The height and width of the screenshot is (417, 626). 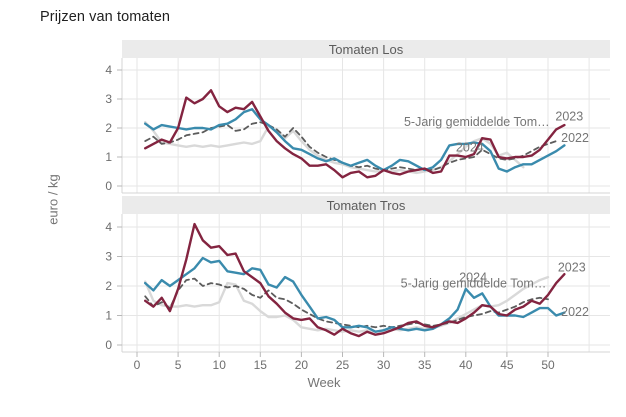 I want to click on panel-title-tomaten-los: Tomaten Los, so click(x=366, y=49).